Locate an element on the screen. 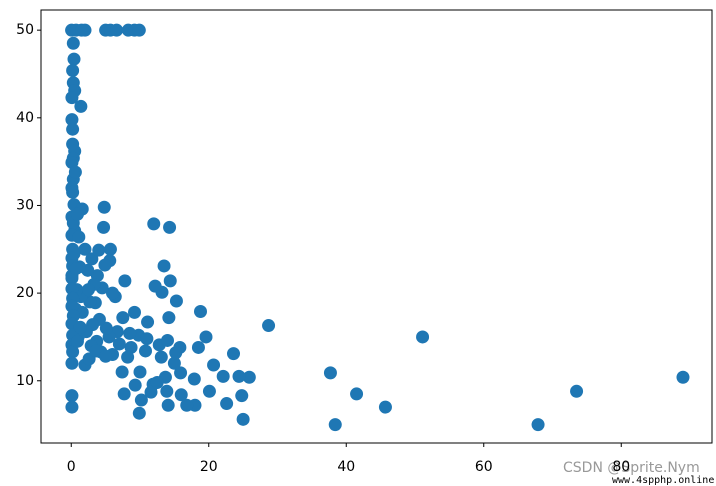  y-tick-label: 50 is located at coordinates (25, 30).